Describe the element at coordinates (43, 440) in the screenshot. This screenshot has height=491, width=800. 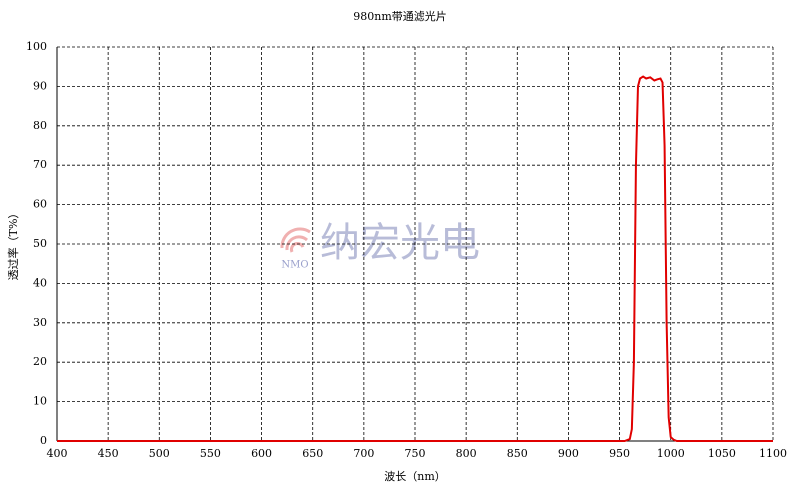
I see `y-tick-label: 0` at that location.